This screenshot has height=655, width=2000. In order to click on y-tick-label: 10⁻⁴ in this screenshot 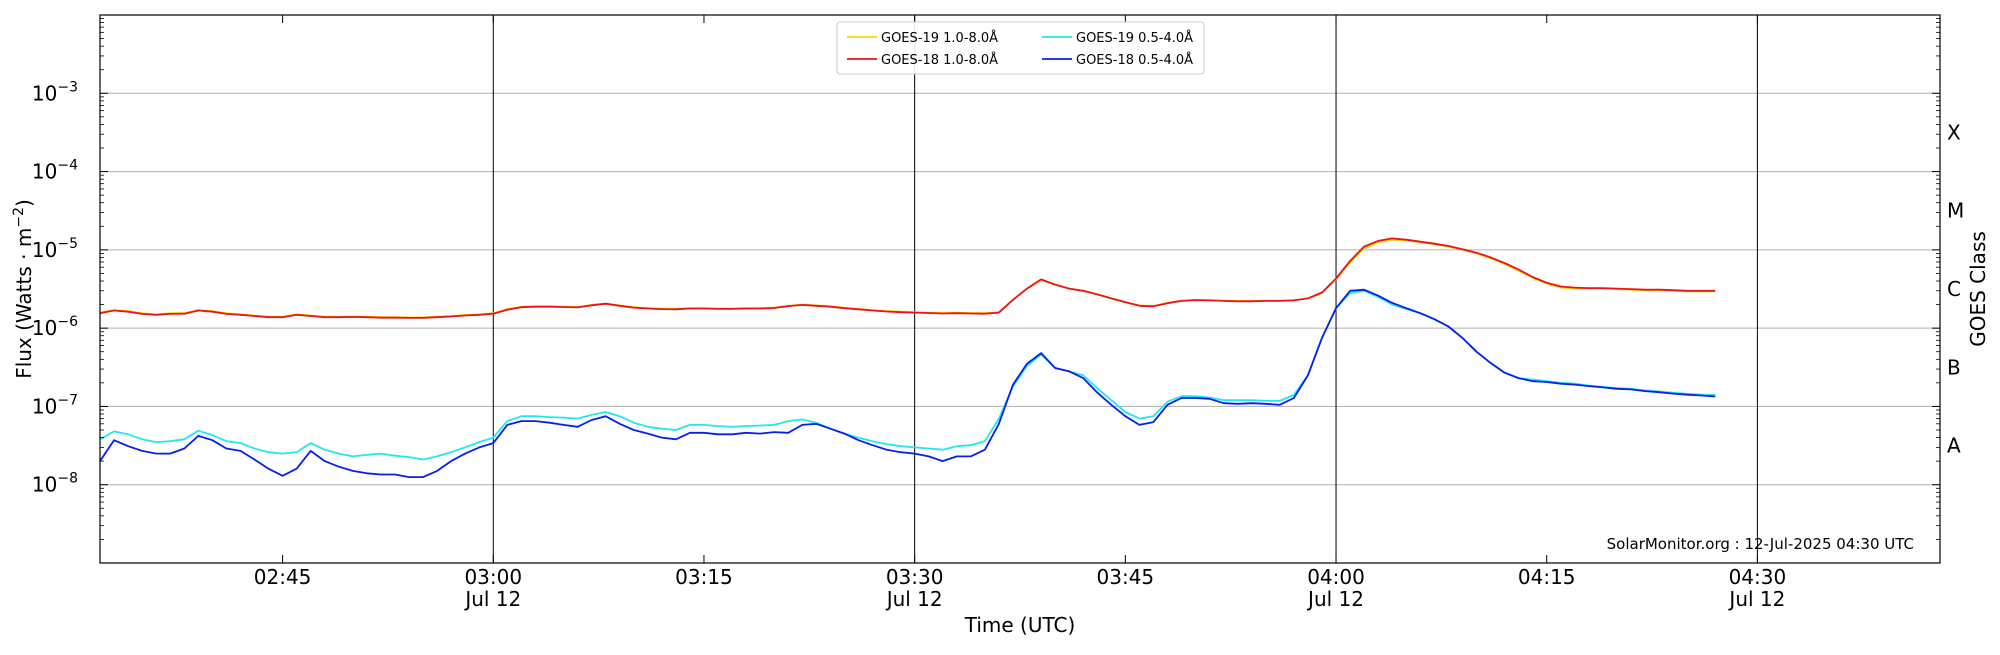, I will do `click(55, 171)`.